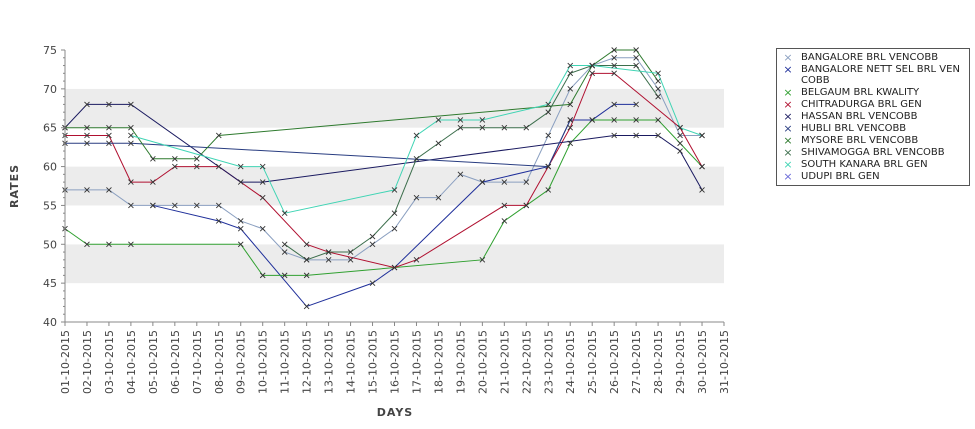 This screenshot has height=429, width=975. What do you see at coordinates (873, 164) in the screenshot?
I see `legend-item: × SOUTH KANARA BRL GEN` at bounding box center [873, 164].